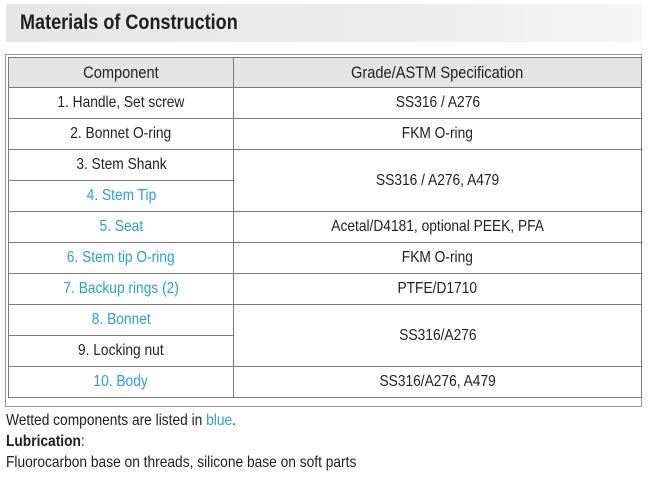 Image resolution: width=656 pixels, height=492 pixels. I want to click on table-row: 8. Bonnet SS316/A276, so click(325, 335).